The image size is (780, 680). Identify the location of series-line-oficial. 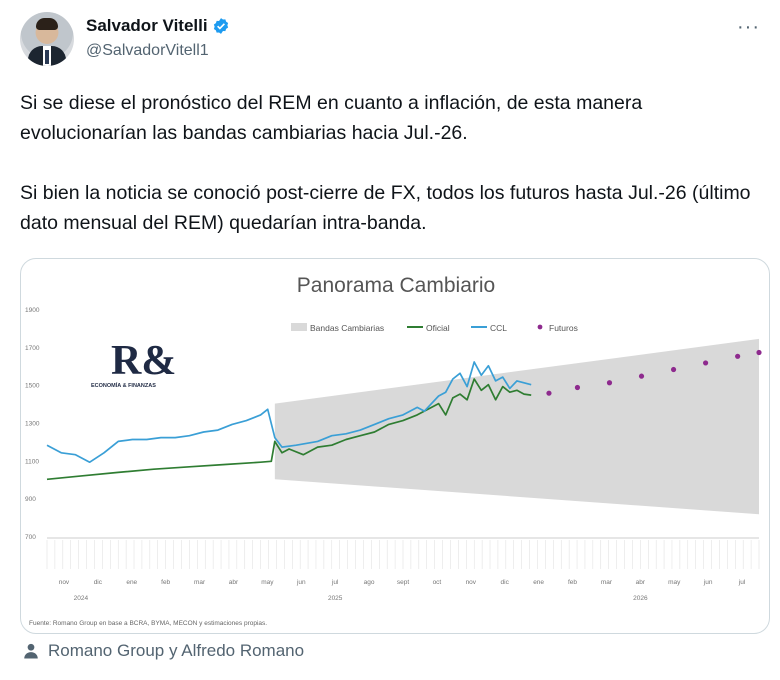
(289, 429).